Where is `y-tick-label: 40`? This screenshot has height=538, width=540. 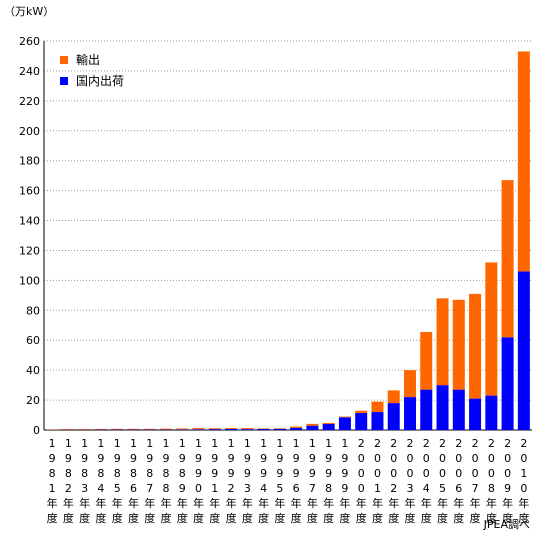 y-tick-label: 40 is located at coordinates (33, 370).